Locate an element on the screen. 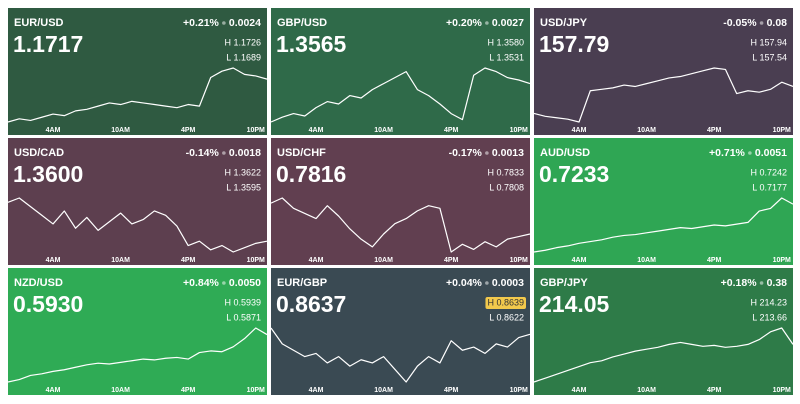 Image resolution: width=800 pixels, height=404 pixels. change: 0.0003 is located at coordinates (508, 283).